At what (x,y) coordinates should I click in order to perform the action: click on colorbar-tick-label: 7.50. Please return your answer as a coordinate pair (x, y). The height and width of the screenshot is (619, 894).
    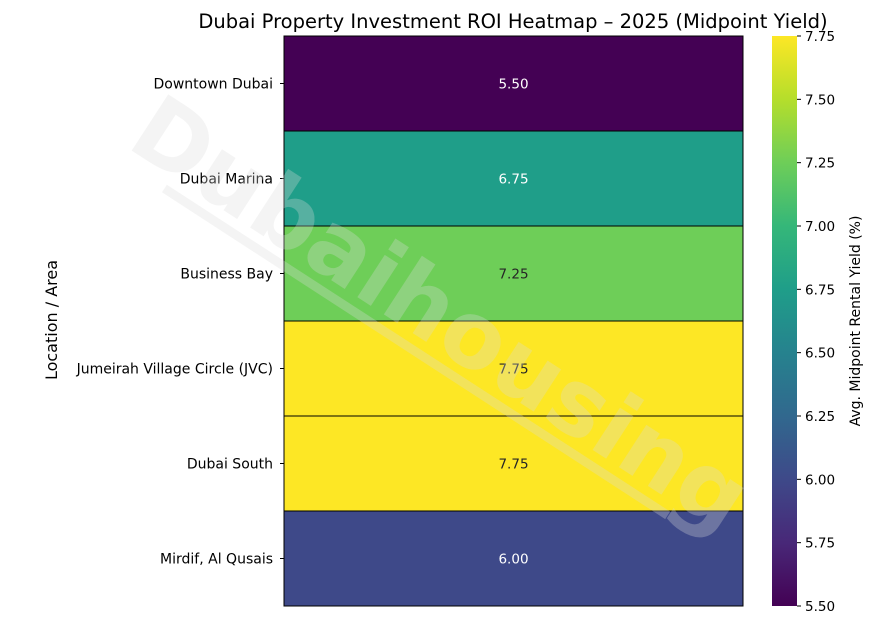
    Looking at the image, I should click on (820, 100).